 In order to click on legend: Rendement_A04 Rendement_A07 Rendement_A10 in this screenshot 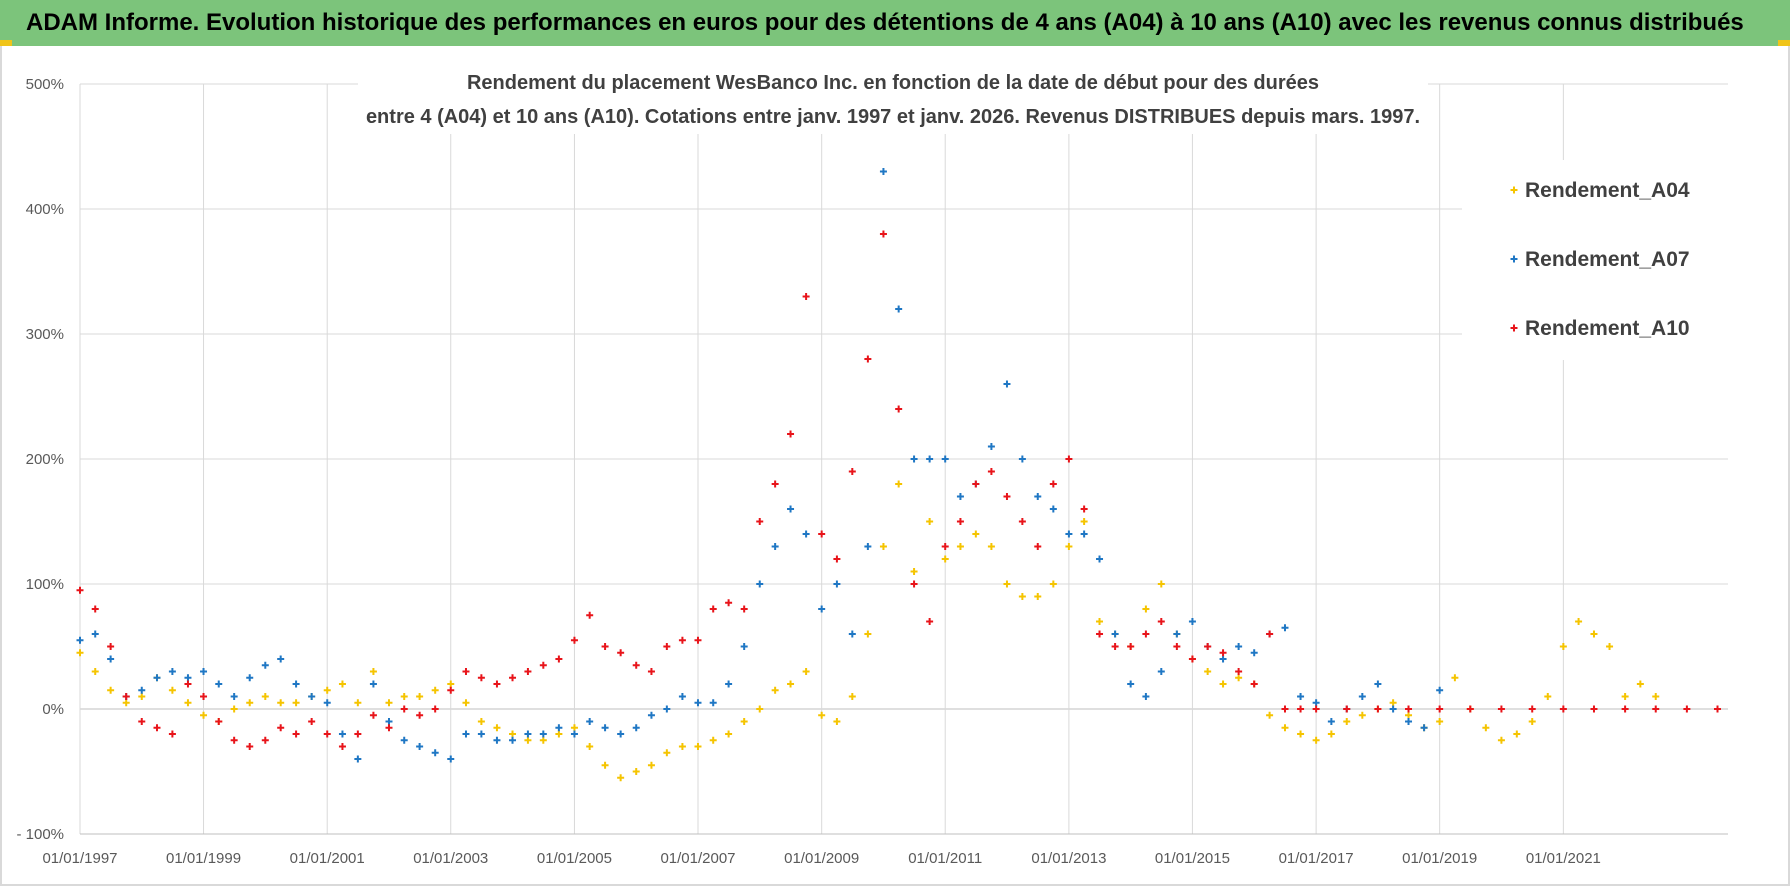, I will do `click(1596, 260)`.